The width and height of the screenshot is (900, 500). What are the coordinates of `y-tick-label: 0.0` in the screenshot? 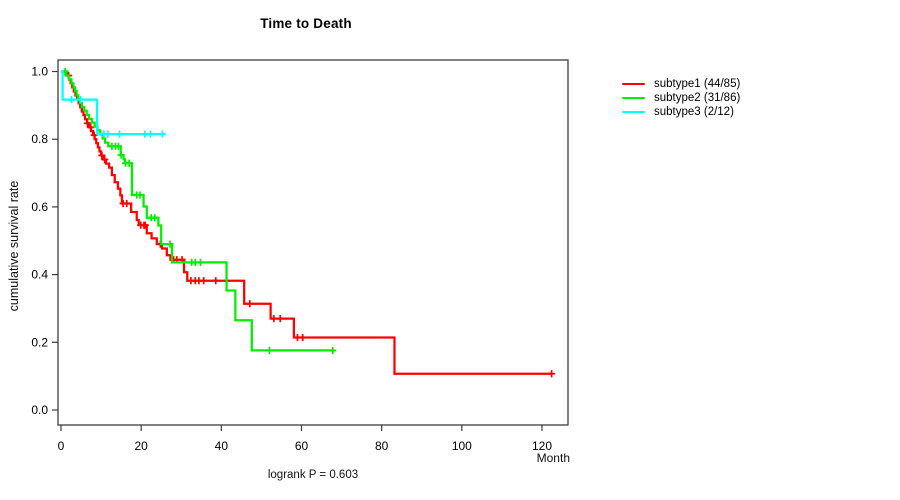 It's located at (39, 410).